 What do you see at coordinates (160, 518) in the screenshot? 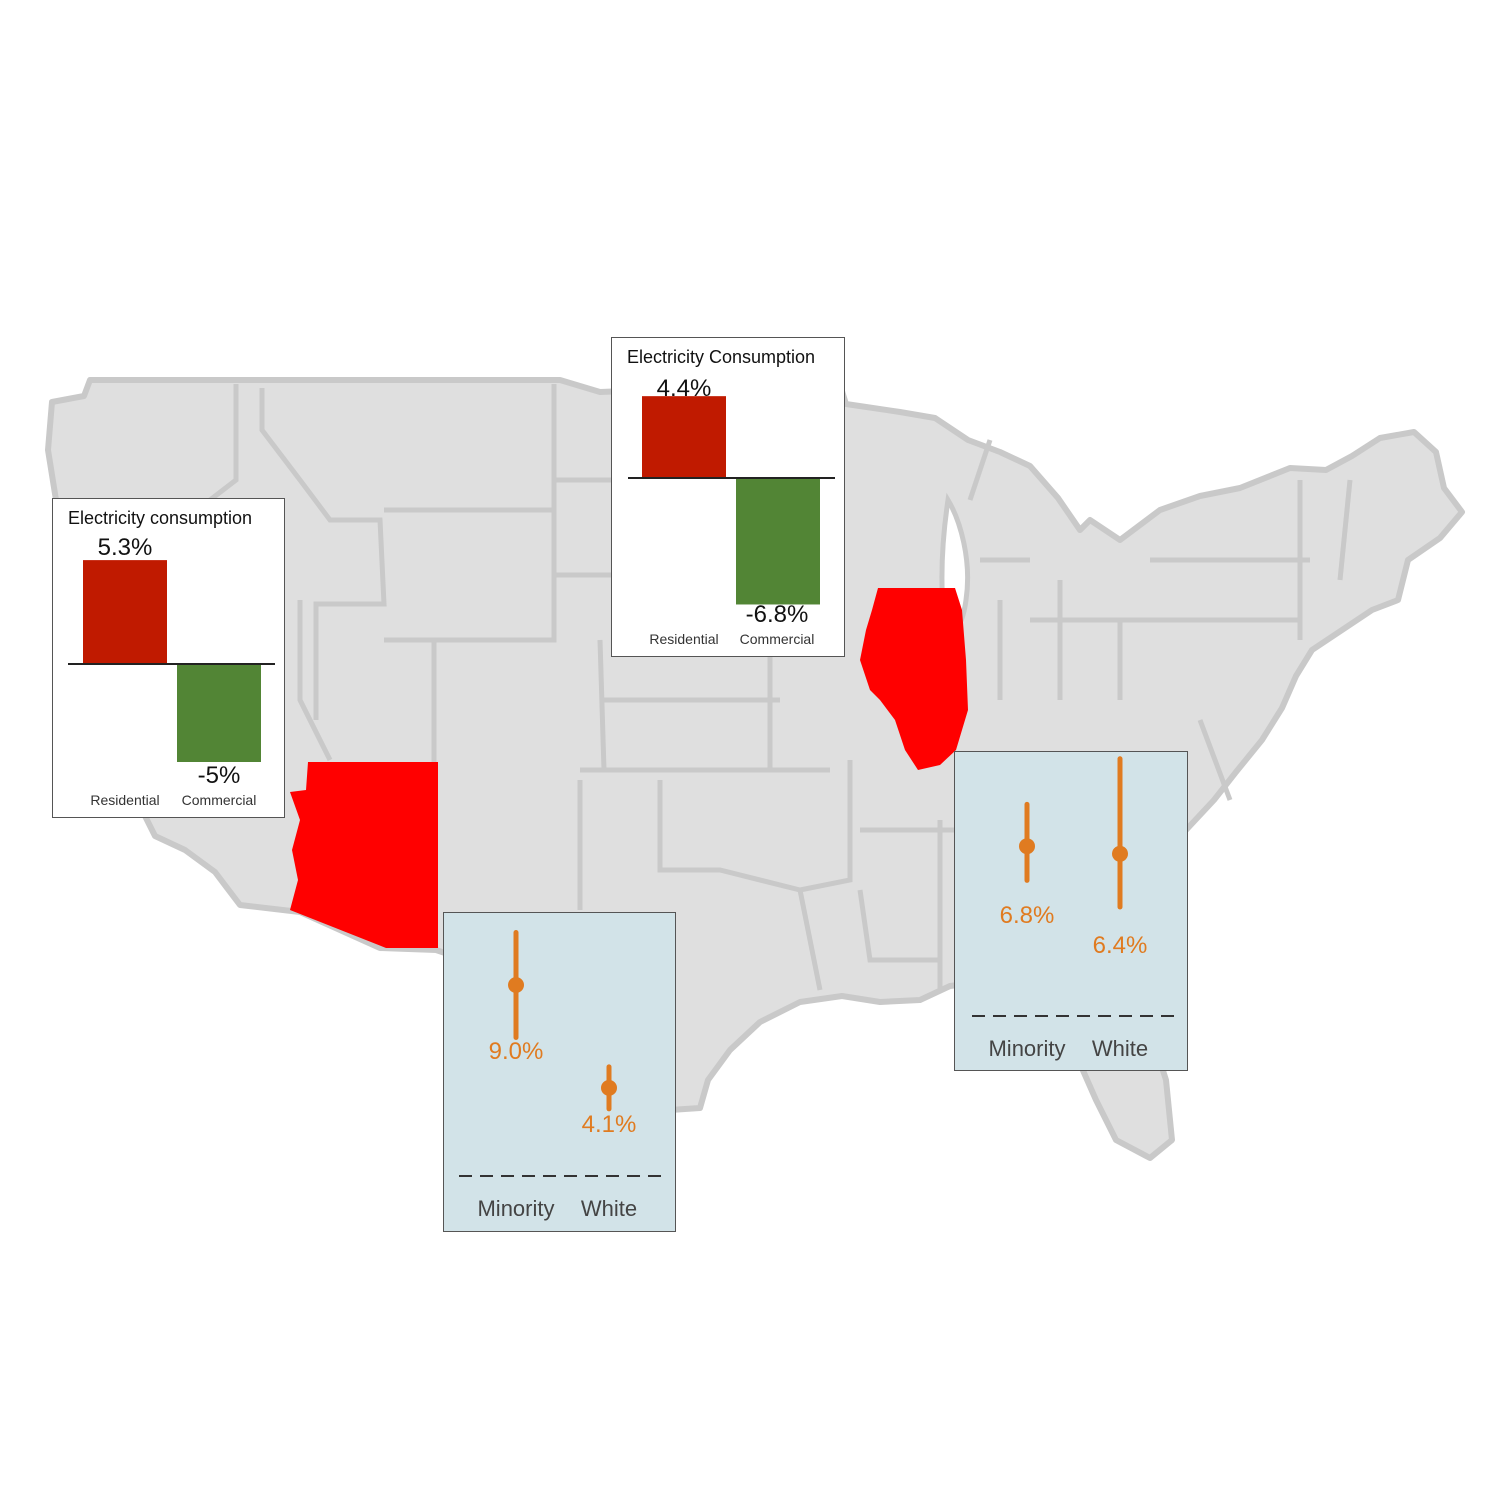
I see `arizona-consumption-title: Electricity consumption` at bounding box center [160, 518].